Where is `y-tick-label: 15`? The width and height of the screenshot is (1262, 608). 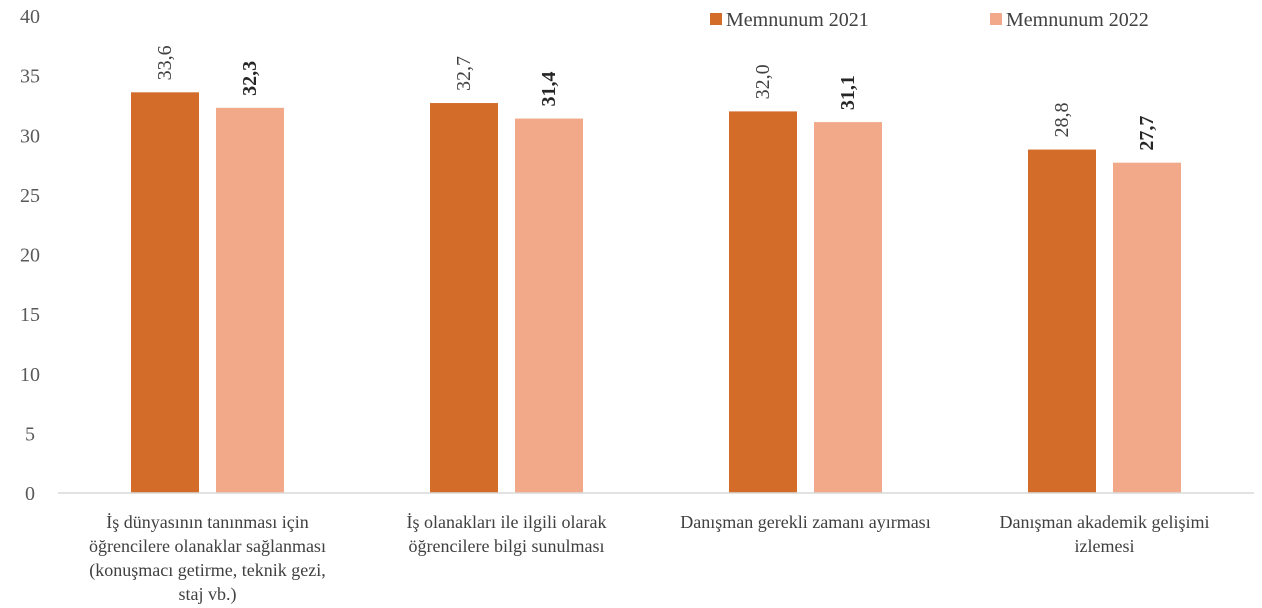
y-tick-label: 15 is located at coordinates (30, 315).